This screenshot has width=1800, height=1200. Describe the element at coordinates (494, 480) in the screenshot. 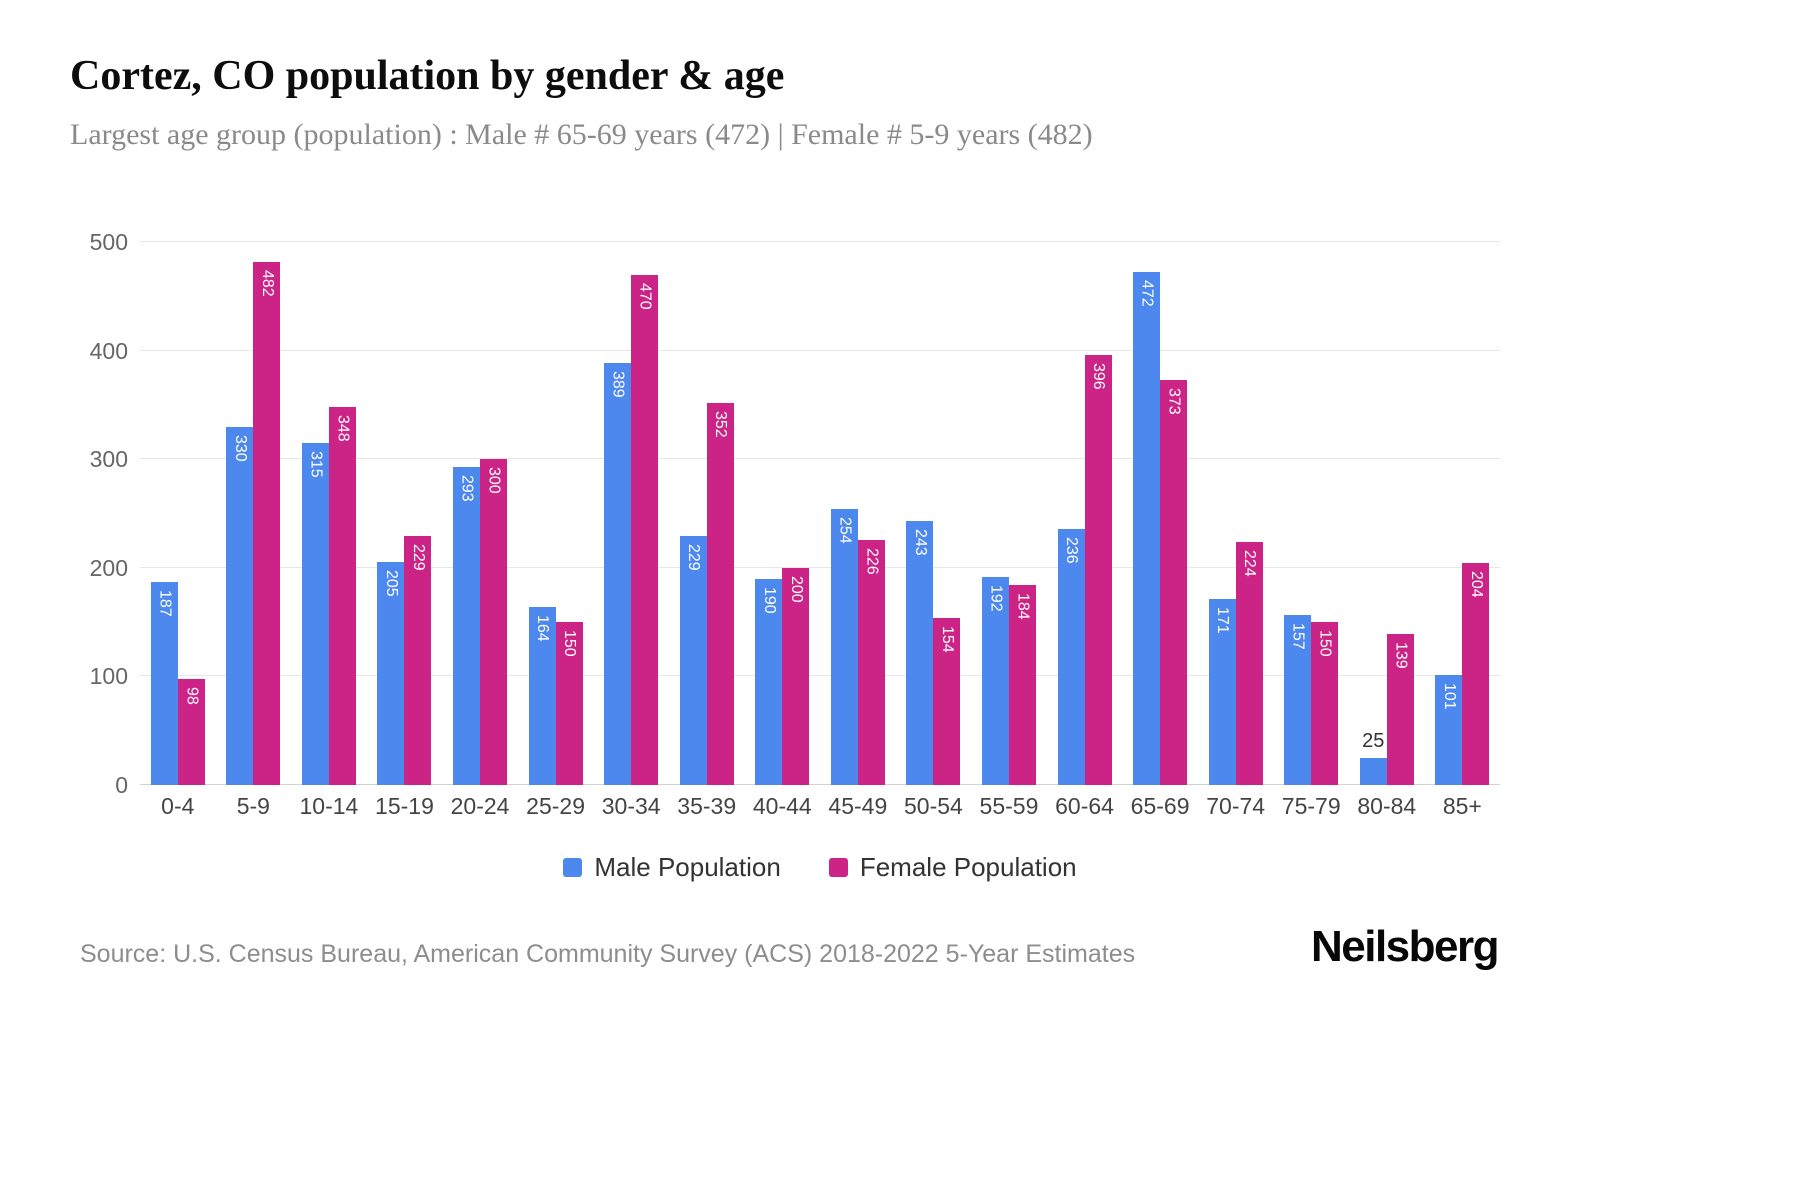

I see `bar-value-label: 300` at that location.